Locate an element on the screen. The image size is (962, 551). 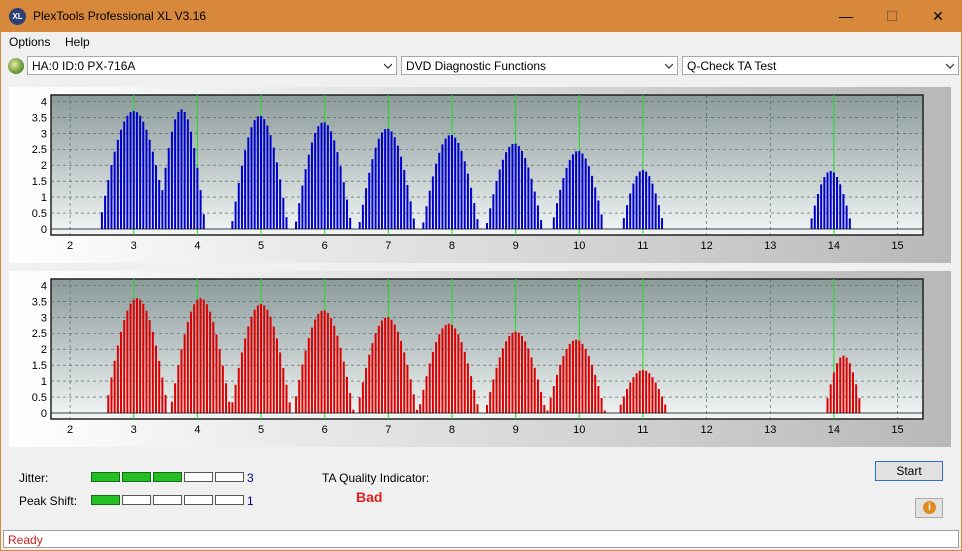
x-tick-label: 15 is located at coordinates (897, 246).